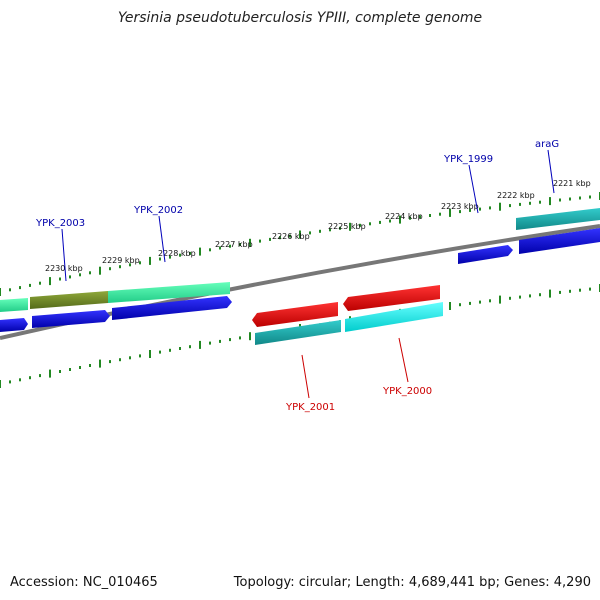 The image size is (600, 600). What do you see at coordinates (14, 305) in the screenshot?
I see `cds-left-partial` at bounding box center [14, 305].